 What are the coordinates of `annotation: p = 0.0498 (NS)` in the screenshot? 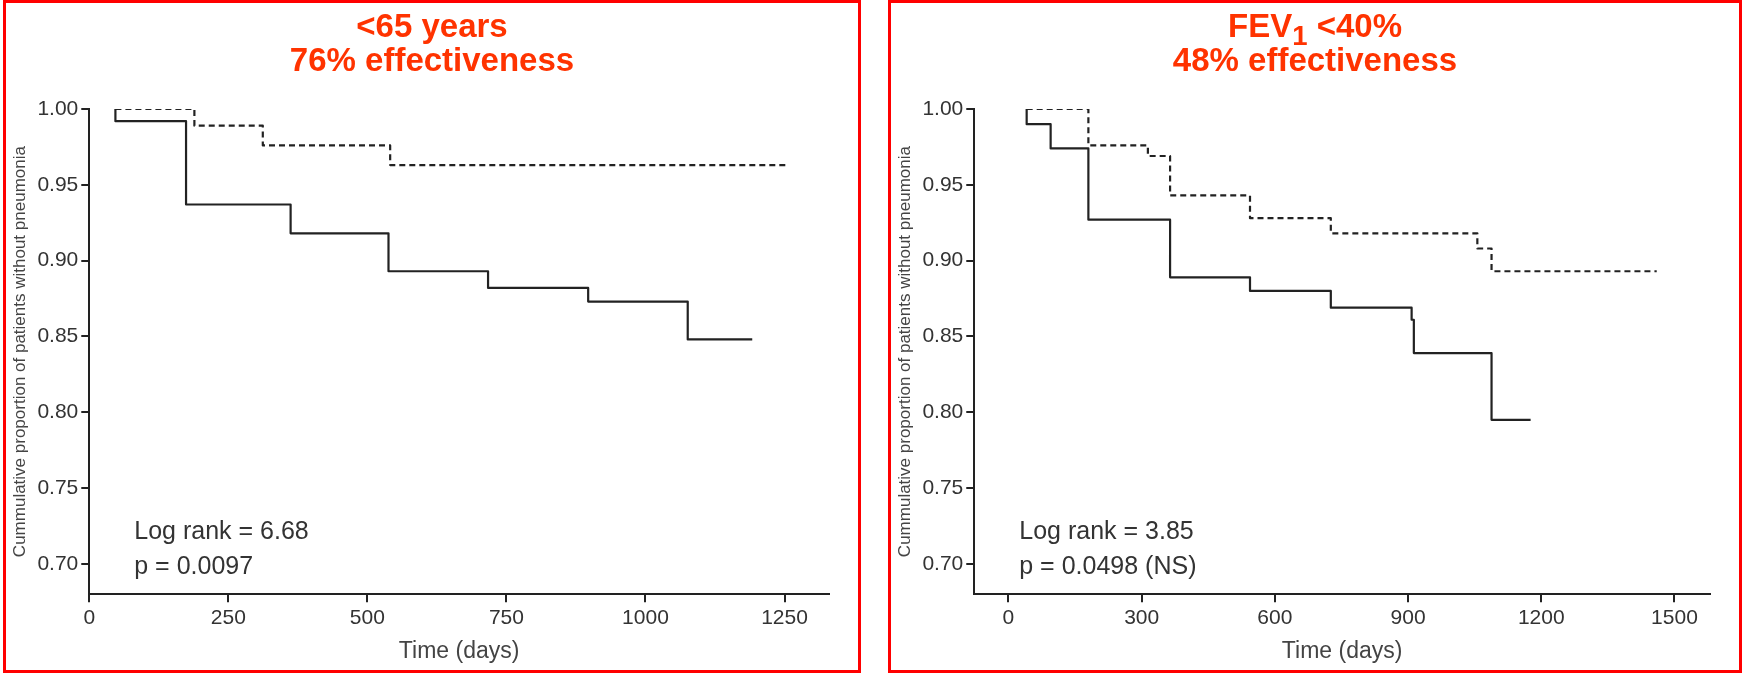 It's located at (1108, 565).